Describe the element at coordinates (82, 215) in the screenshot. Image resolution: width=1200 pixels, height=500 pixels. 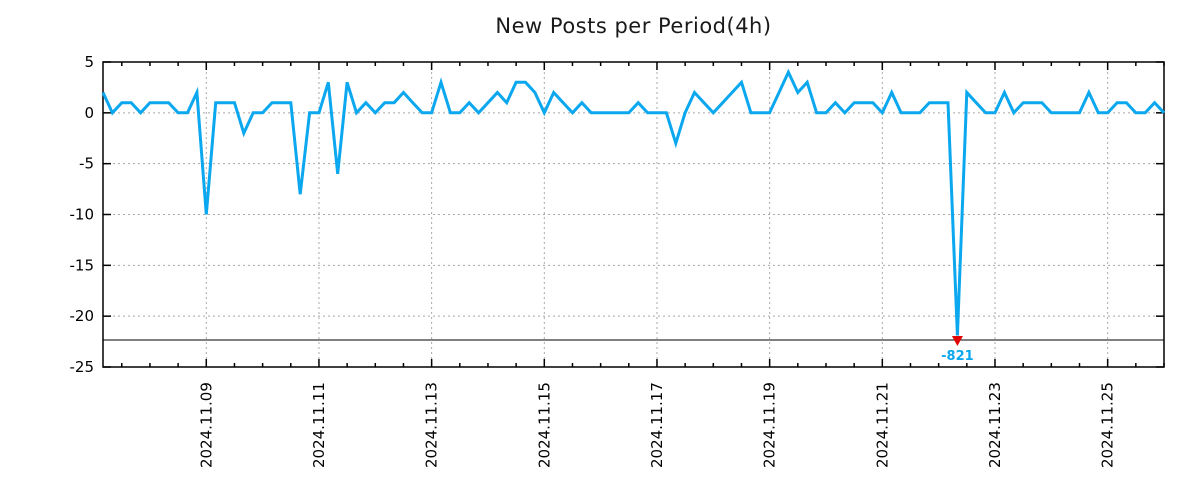
I see `y-axis-tick-label: -10` at that location.